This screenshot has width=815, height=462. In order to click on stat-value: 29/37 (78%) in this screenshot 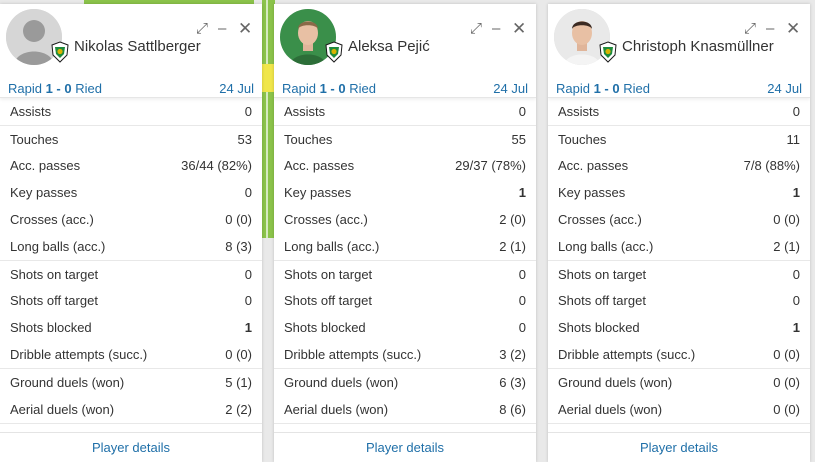, I will do `click(490, 166)`.